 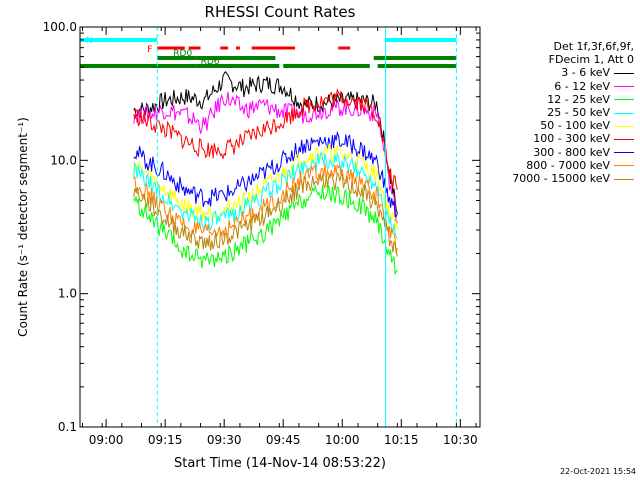 I want to click on legend-entry: 3 - 6 keV, so click(x=573, y=72).